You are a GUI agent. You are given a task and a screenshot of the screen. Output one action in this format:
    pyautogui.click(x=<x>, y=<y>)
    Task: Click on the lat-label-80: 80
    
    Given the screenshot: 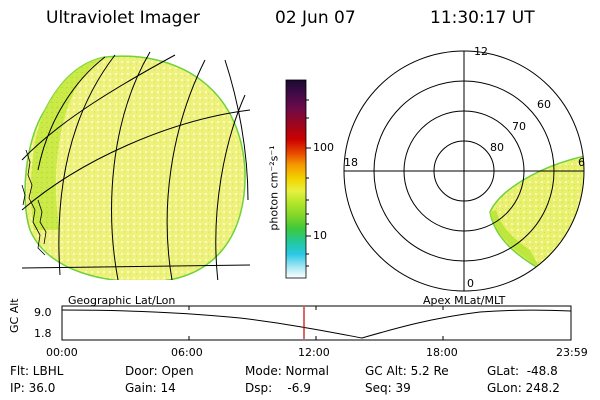 What is the action you would take?
    pyautogui.click(x=497, y=147)
    